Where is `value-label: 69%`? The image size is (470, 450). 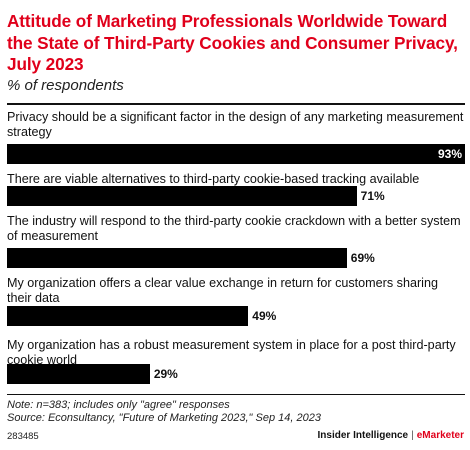
value-label: 69% is located at coordinates (362, 258).